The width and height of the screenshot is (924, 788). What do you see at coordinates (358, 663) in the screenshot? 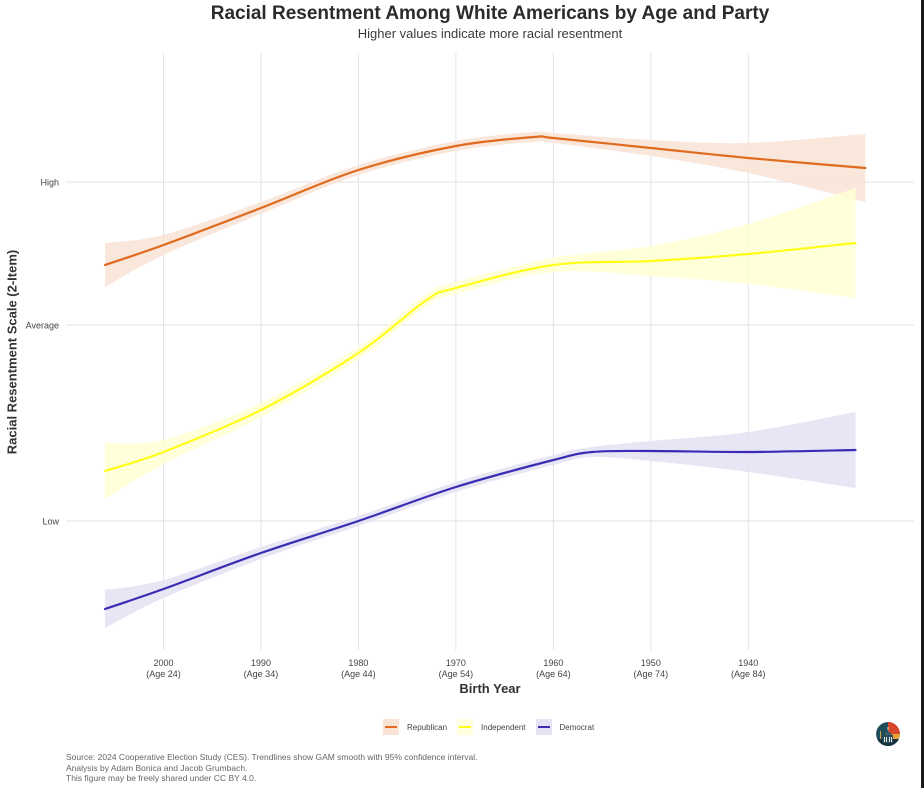
I see `x-tick-label: 1980` at bounding box center [358, 663].